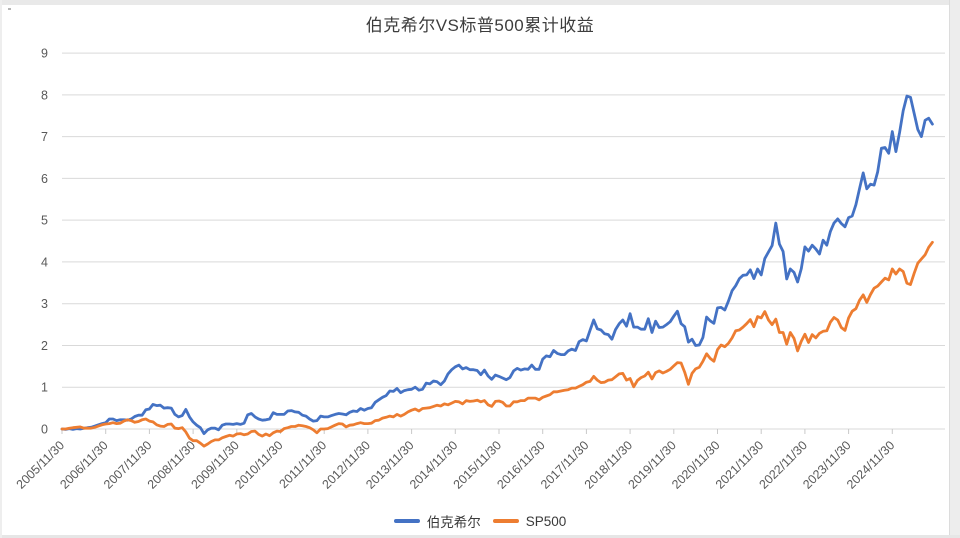  I want to click on y-tick-label: 1, so click(44, 388).